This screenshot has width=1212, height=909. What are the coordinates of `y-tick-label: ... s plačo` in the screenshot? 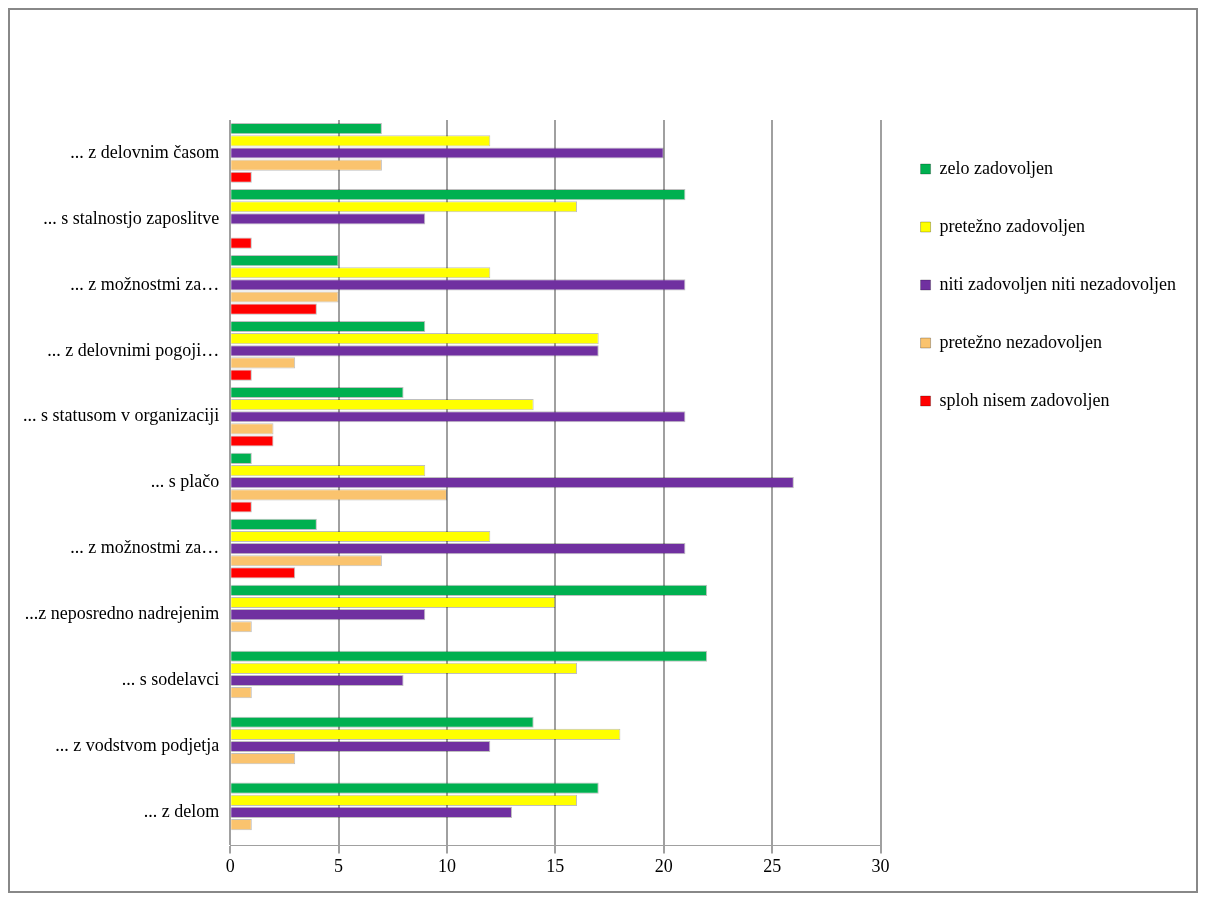 It's located at (185, 481).